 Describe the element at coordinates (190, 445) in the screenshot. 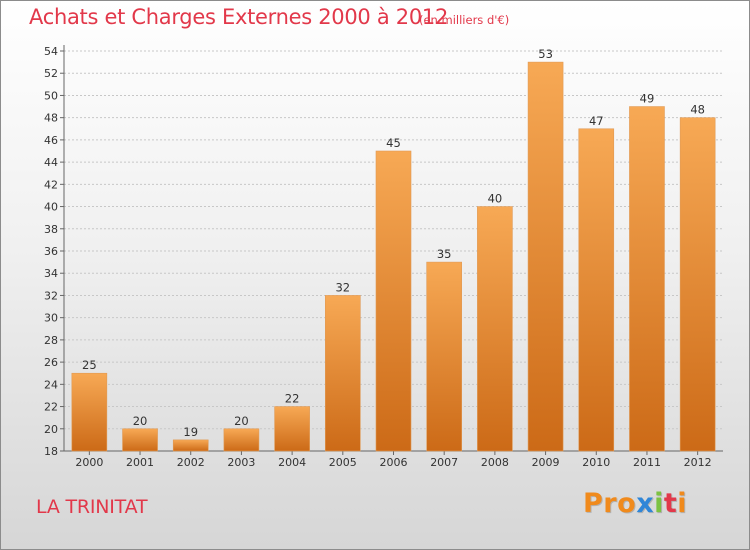

I see `bar-2002` at that location.